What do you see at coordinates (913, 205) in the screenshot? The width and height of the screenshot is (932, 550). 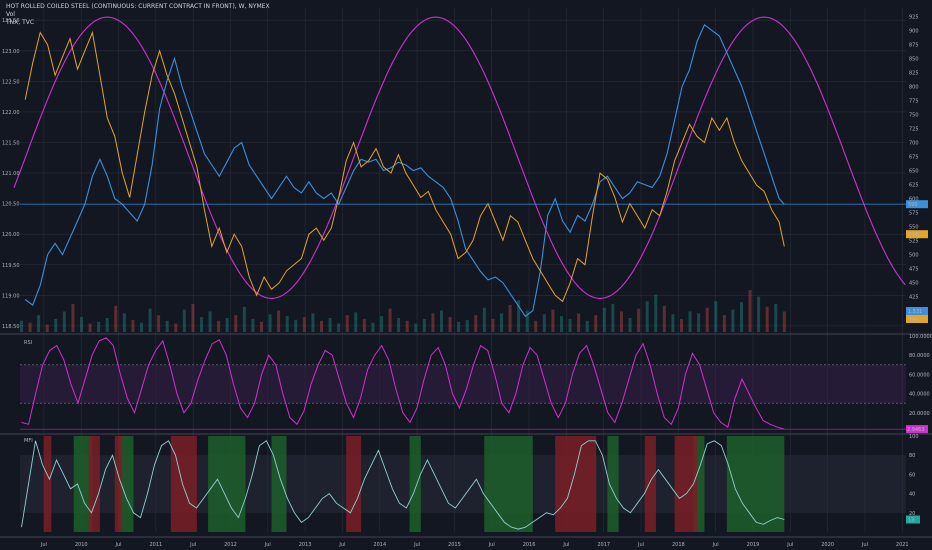 I see `hrc-value-tag: 590` at bounding box center [913, 205].